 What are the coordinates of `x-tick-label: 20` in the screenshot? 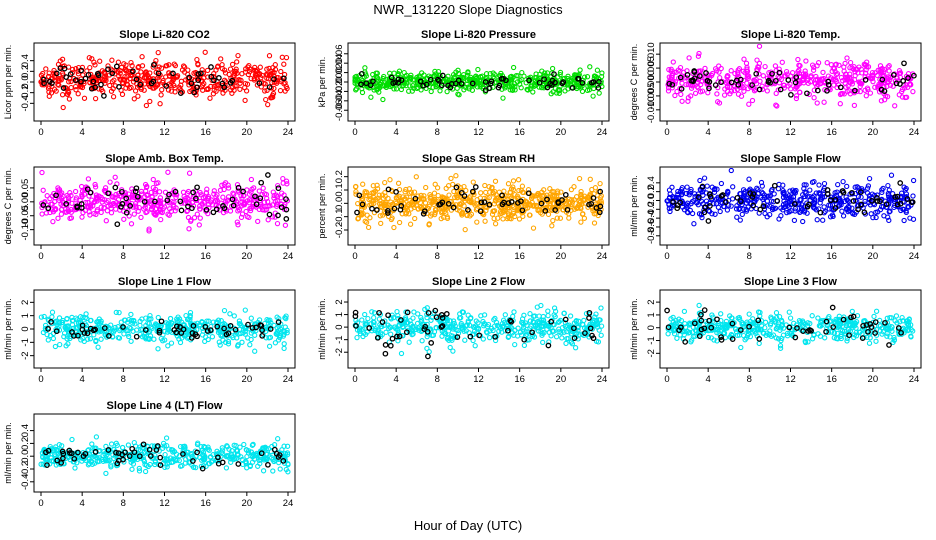 It's located at (561, 132).